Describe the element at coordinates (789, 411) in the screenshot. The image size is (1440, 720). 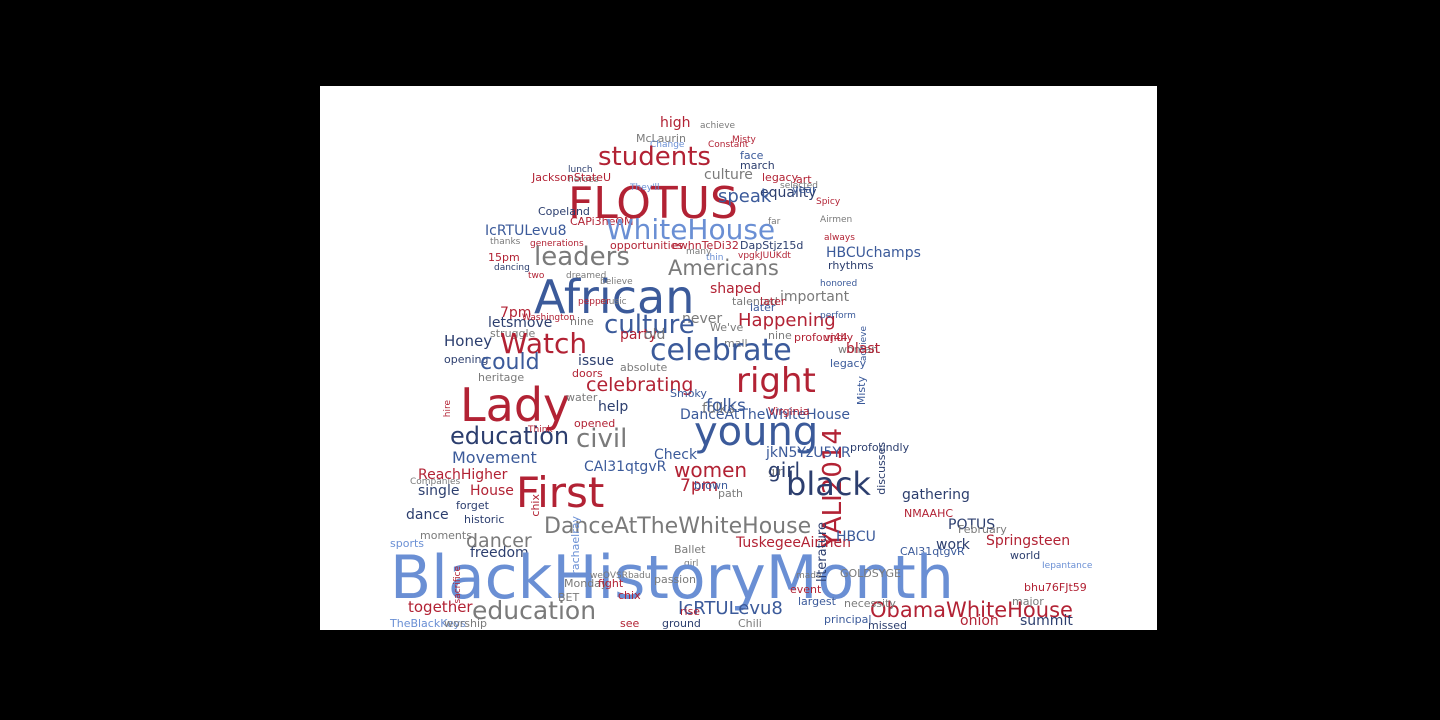
I see `word: Virginia` at that location.